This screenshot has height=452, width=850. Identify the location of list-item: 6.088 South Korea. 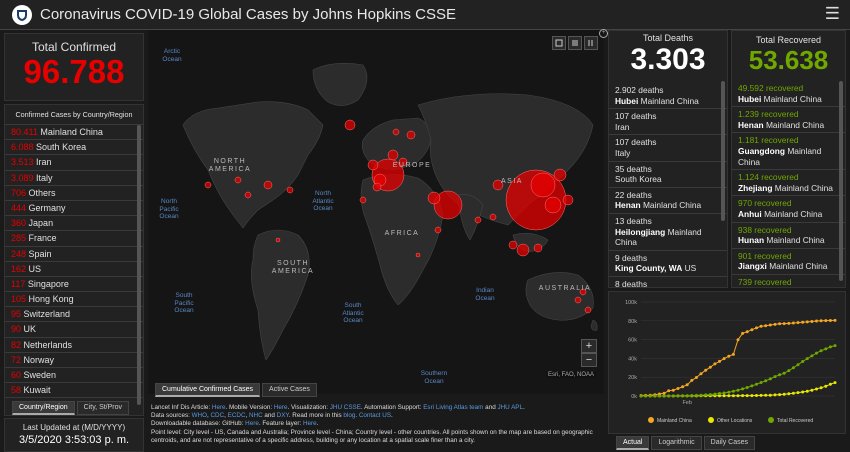
(74, 148).